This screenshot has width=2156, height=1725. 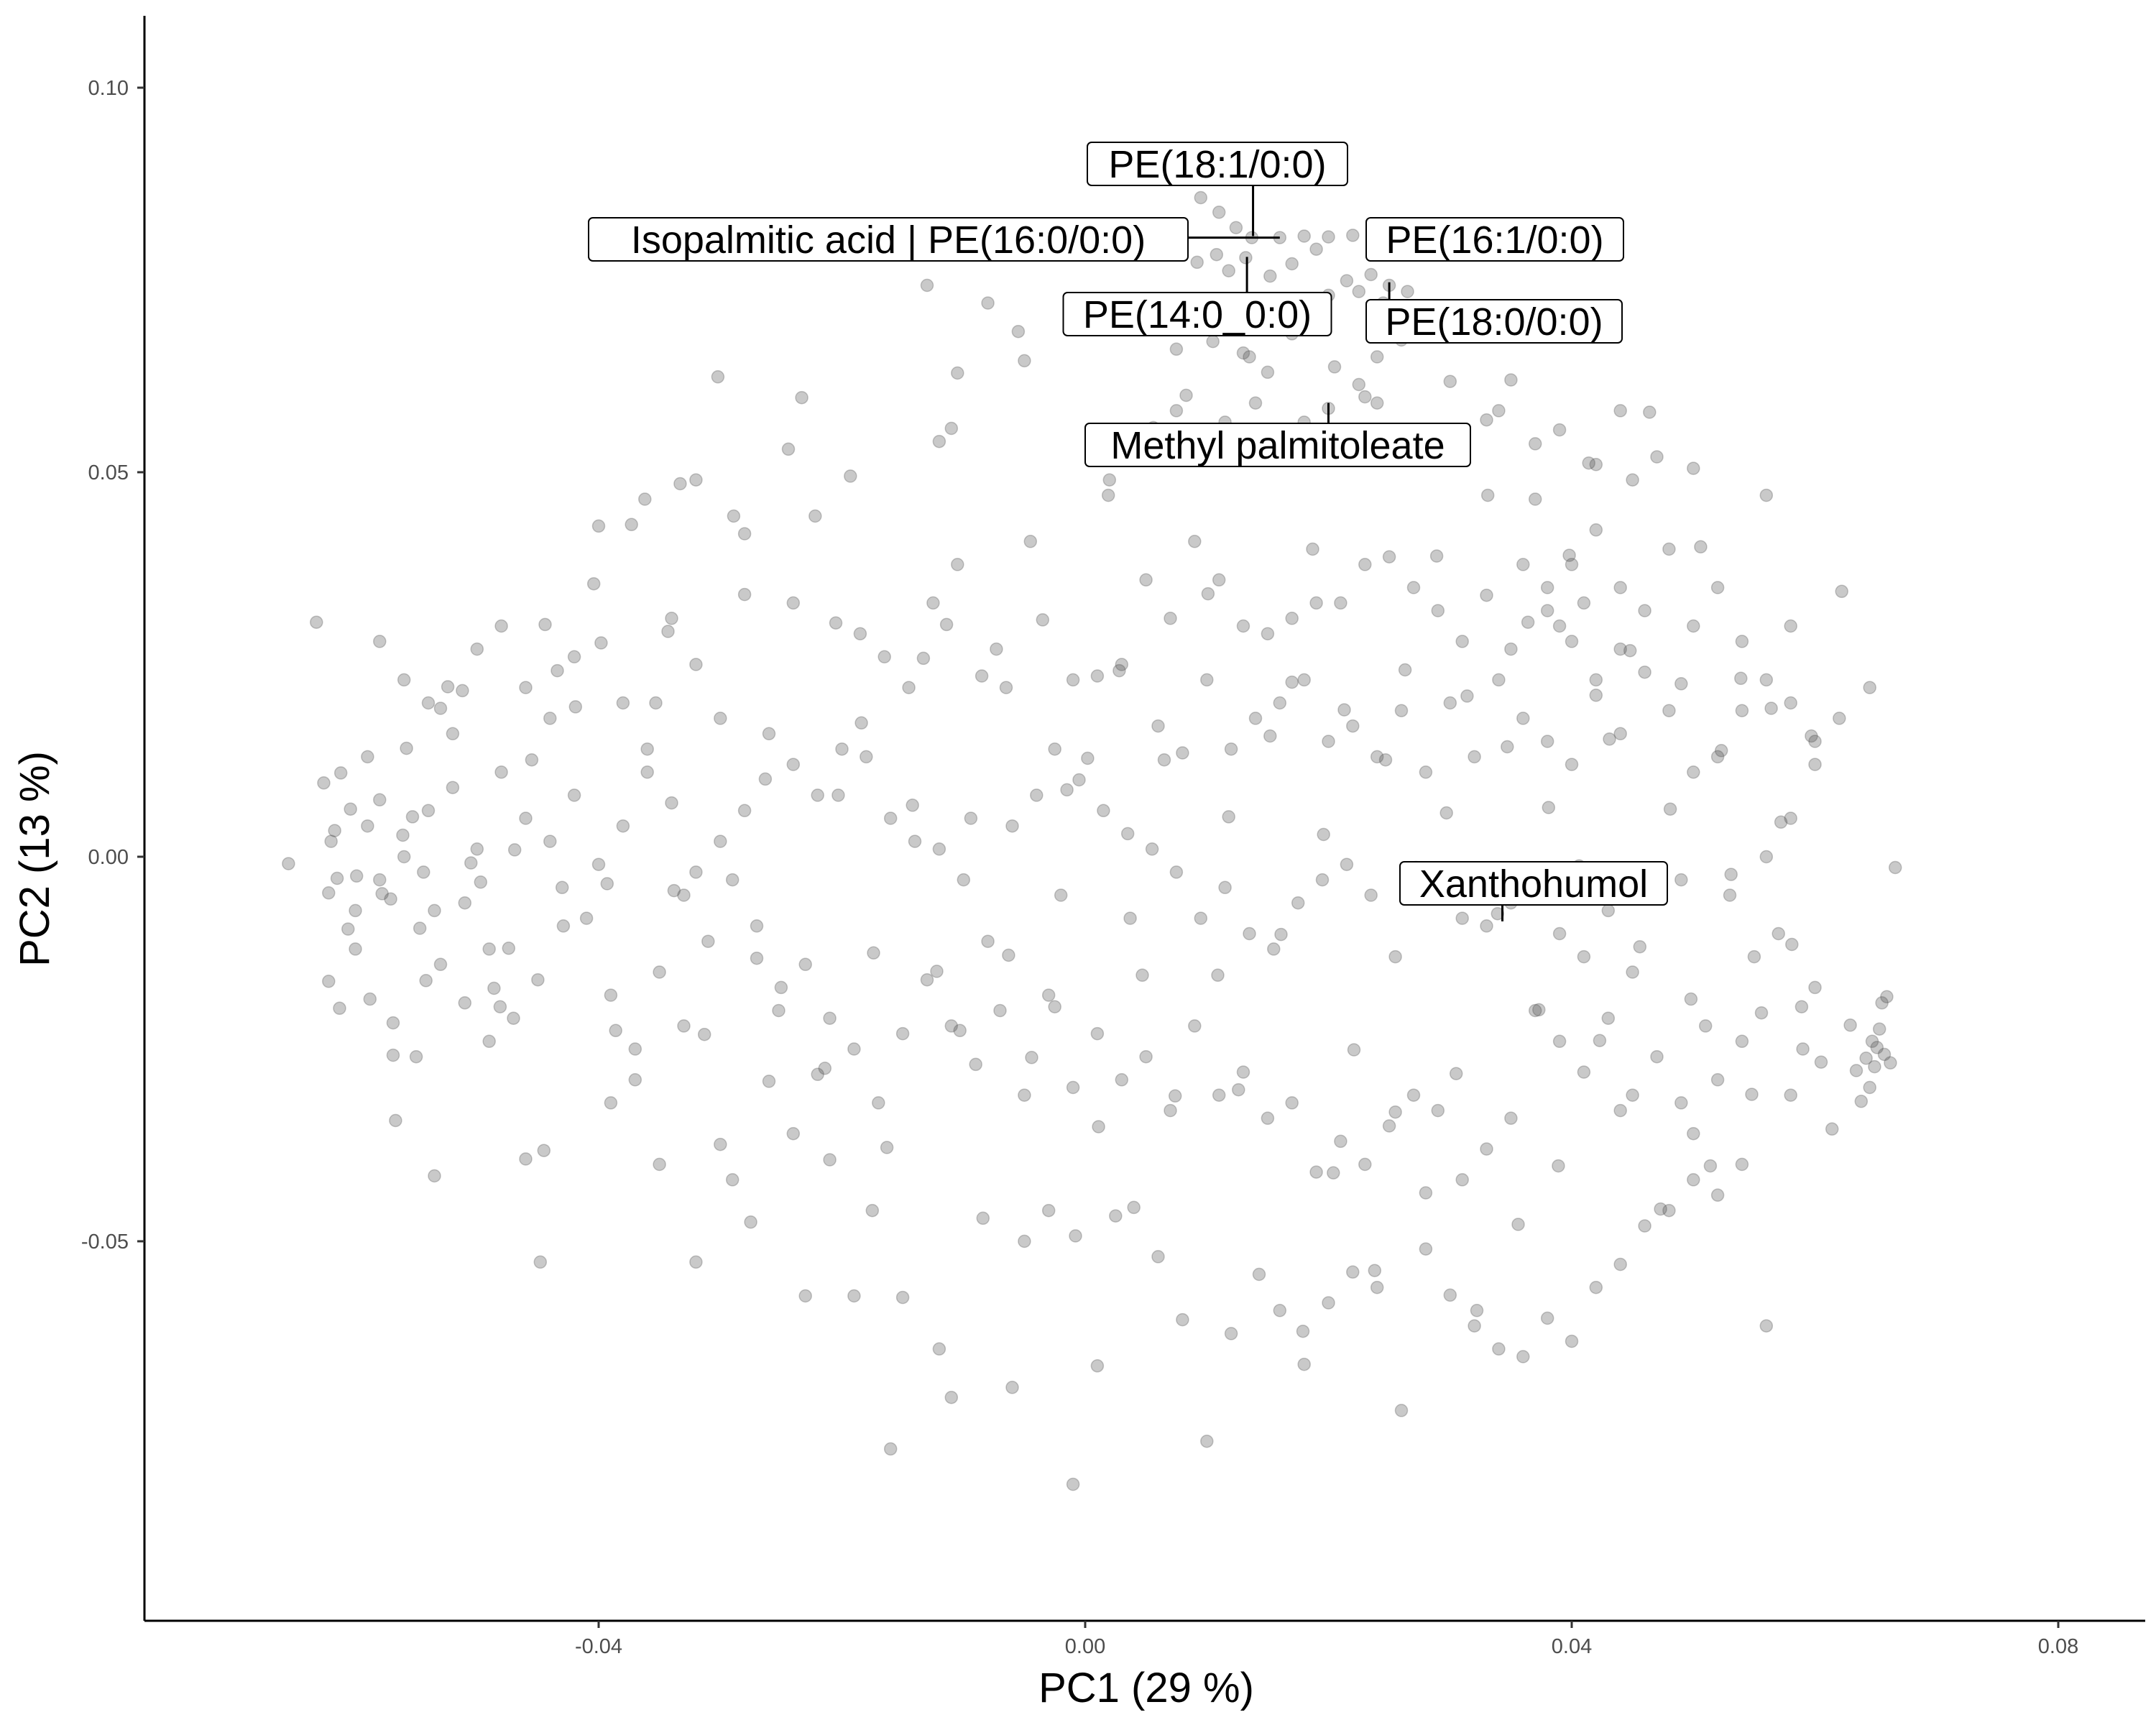 I want to click on annotation-label: PE(18:0/0:0), so click(x=1494, y=322).